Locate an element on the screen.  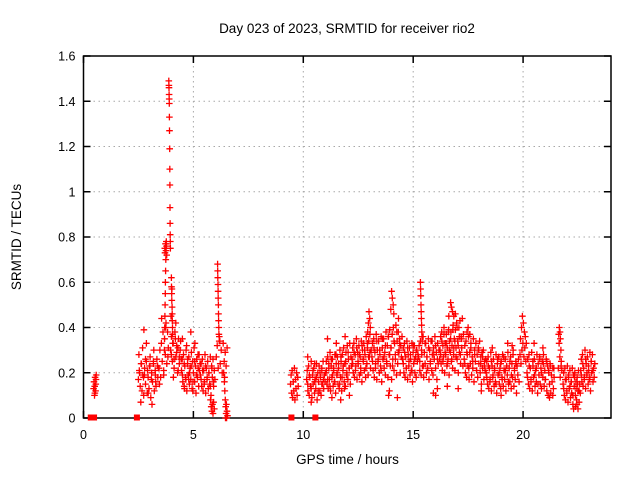
y-axis-label: SRMTID / TECUs is located at coordinates (16, 237).